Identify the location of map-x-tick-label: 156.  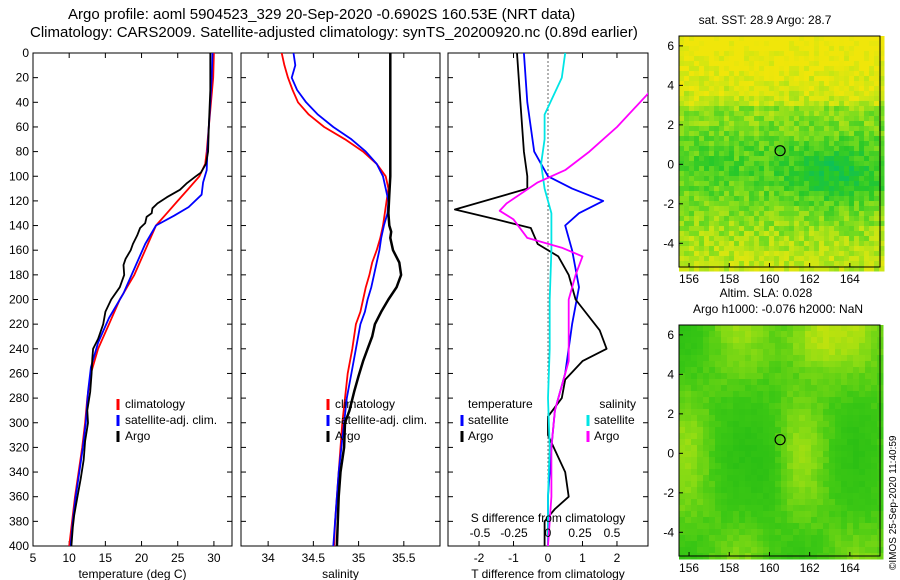
(689, 568).